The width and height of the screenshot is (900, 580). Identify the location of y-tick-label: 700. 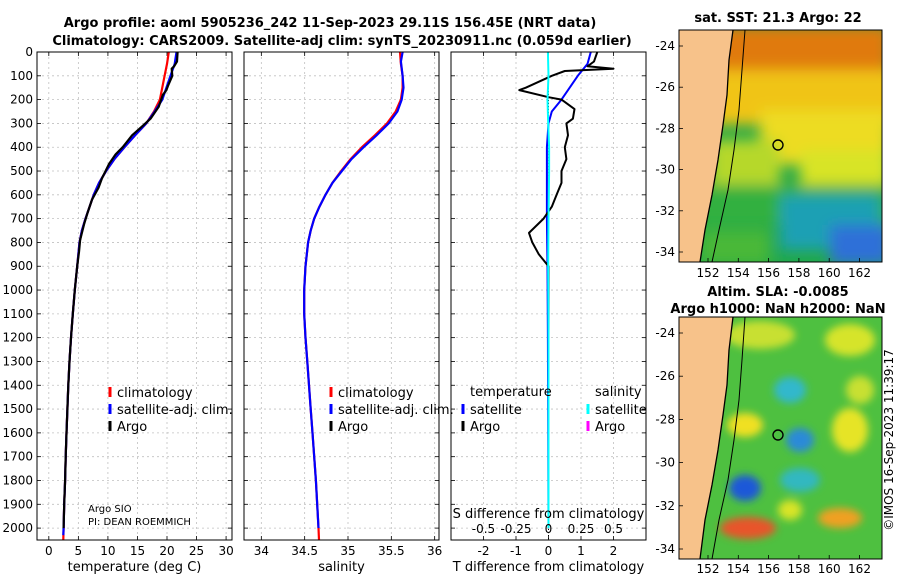
(21, 219).